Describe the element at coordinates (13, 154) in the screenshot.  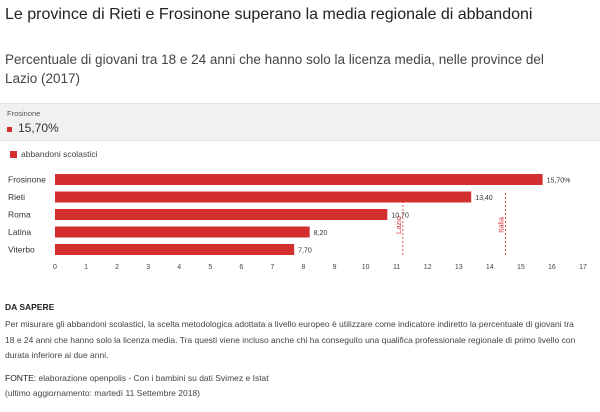
I see `legend-swatch` at that location.